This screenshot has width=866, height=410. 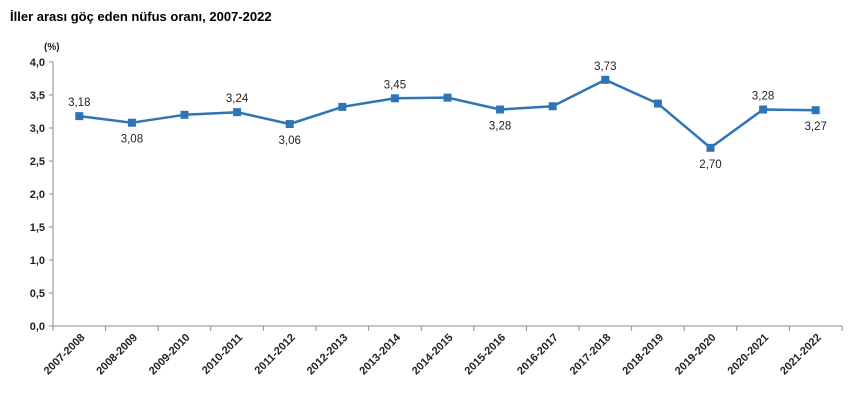 I want to click on x-tick-label: 2011-2012, so click(x=275, y=354).